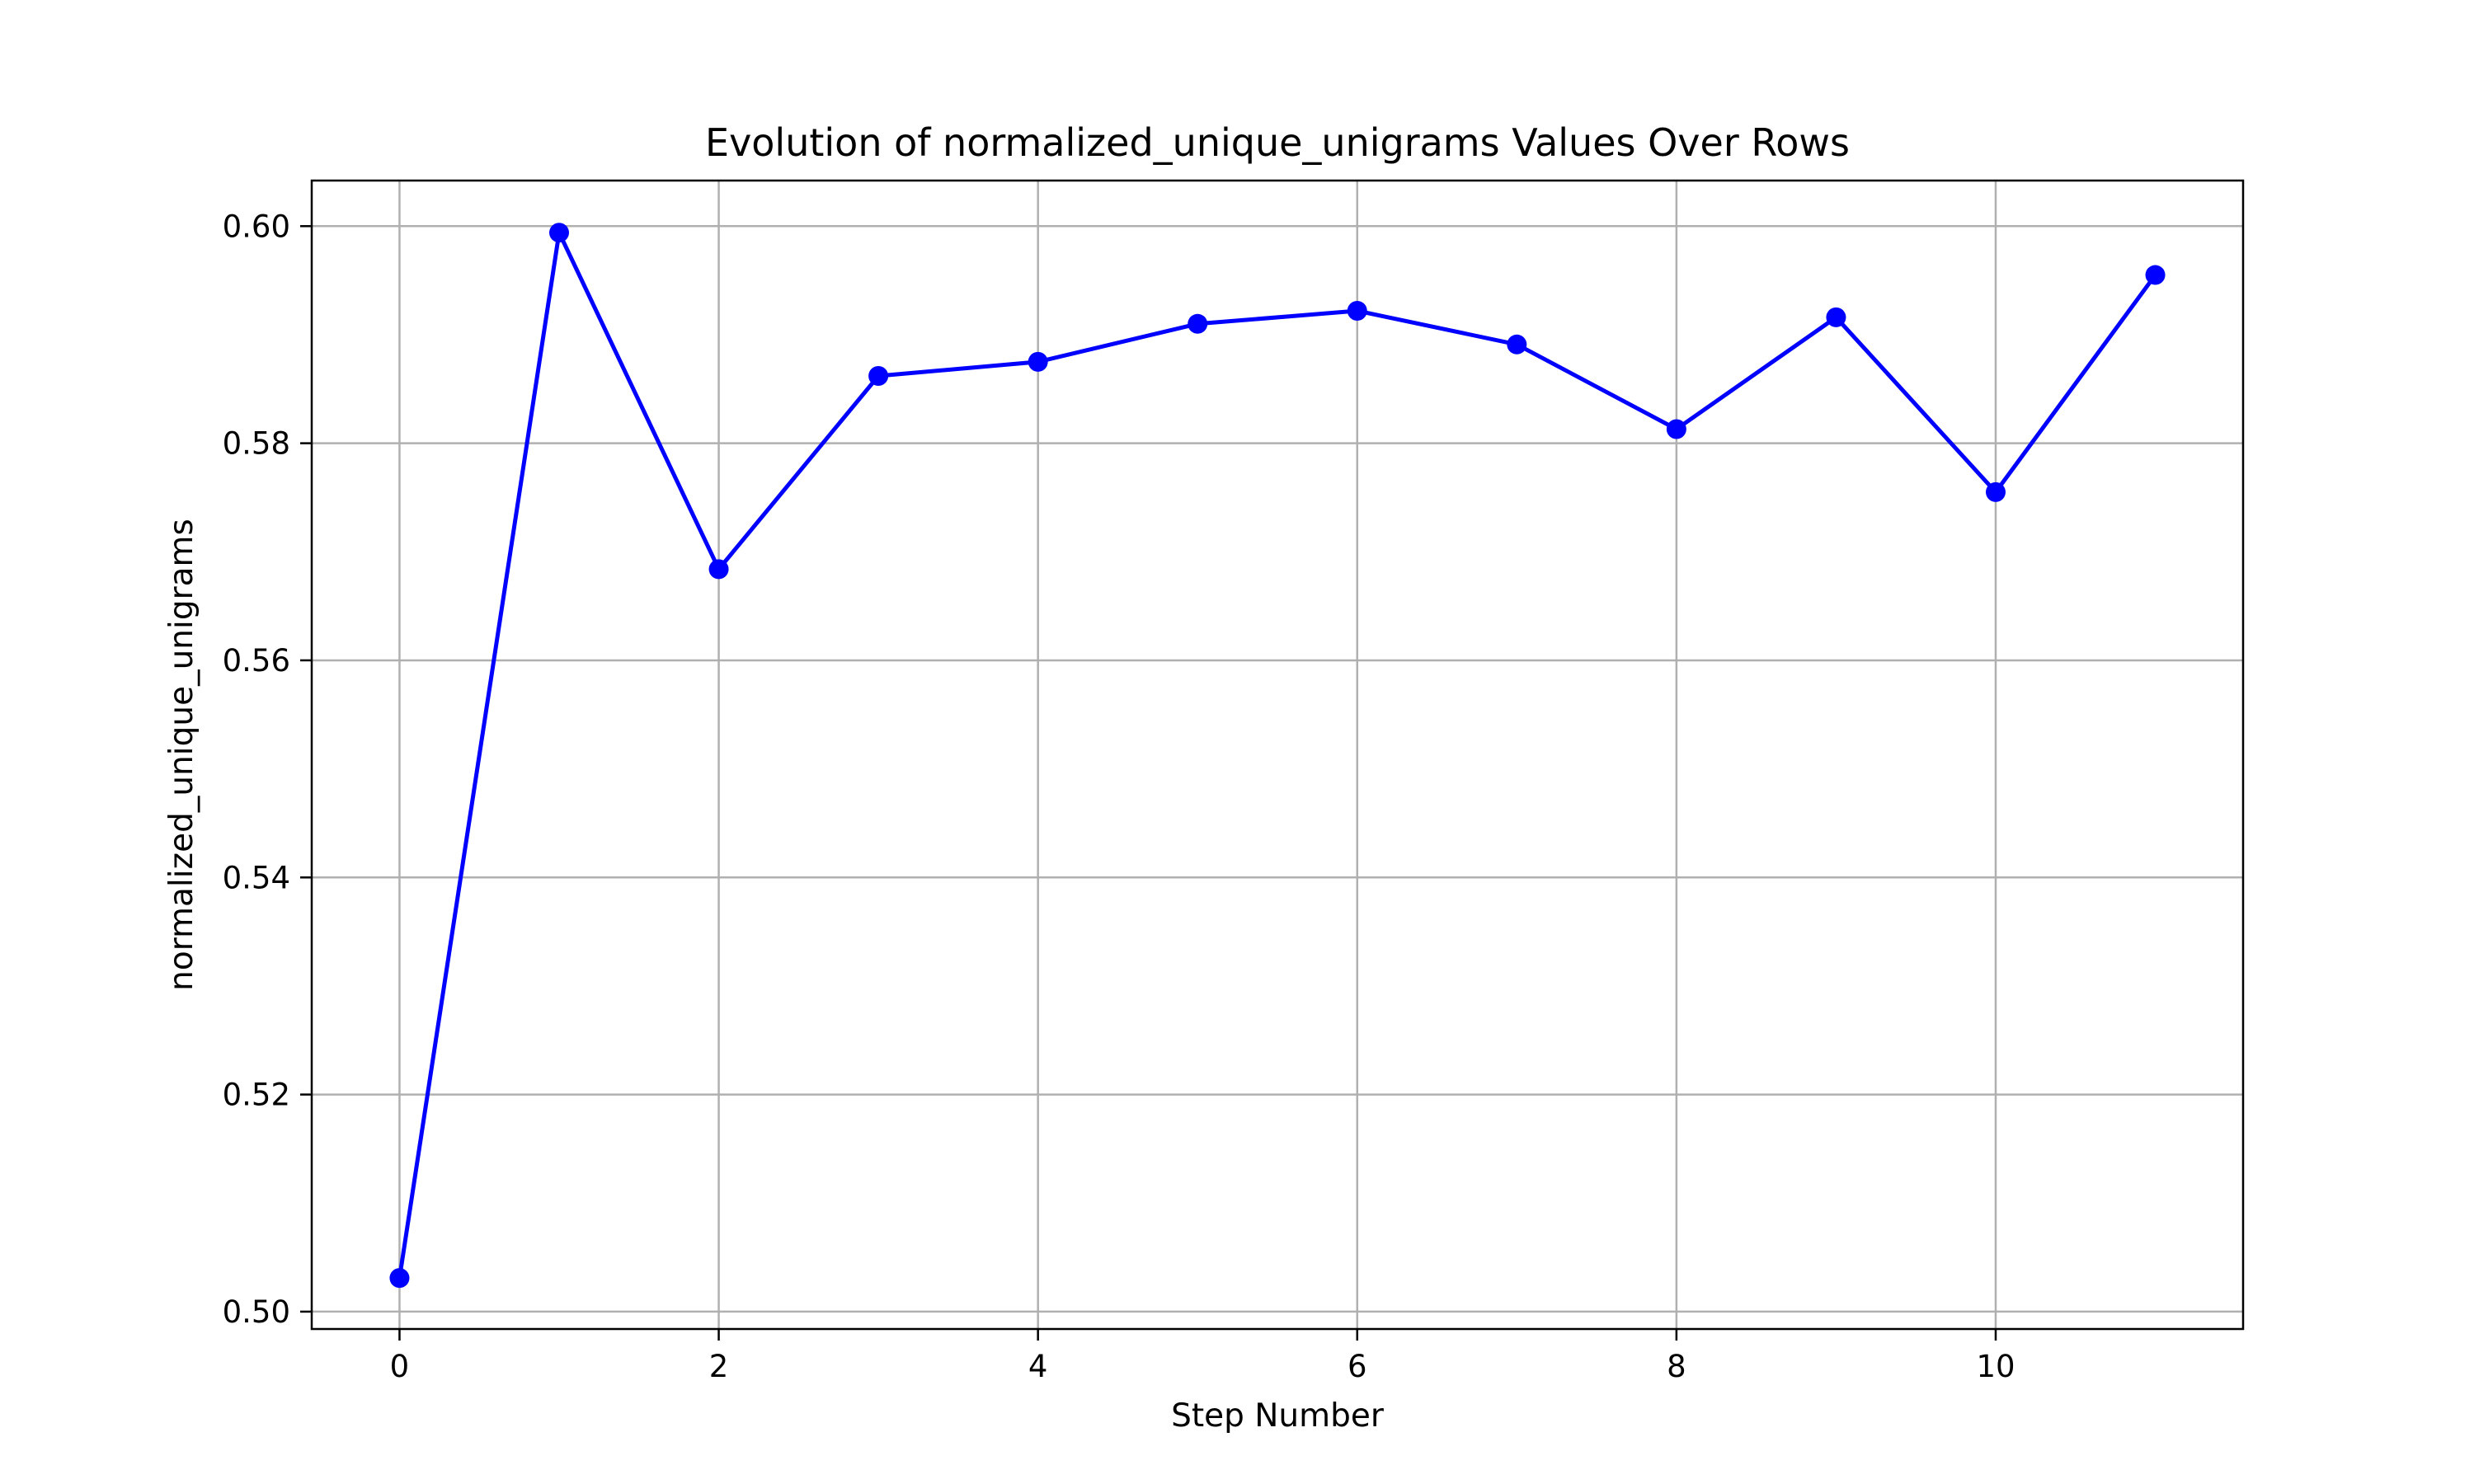  I want to click on x-tick-label: 10, so click(1995, 1366).